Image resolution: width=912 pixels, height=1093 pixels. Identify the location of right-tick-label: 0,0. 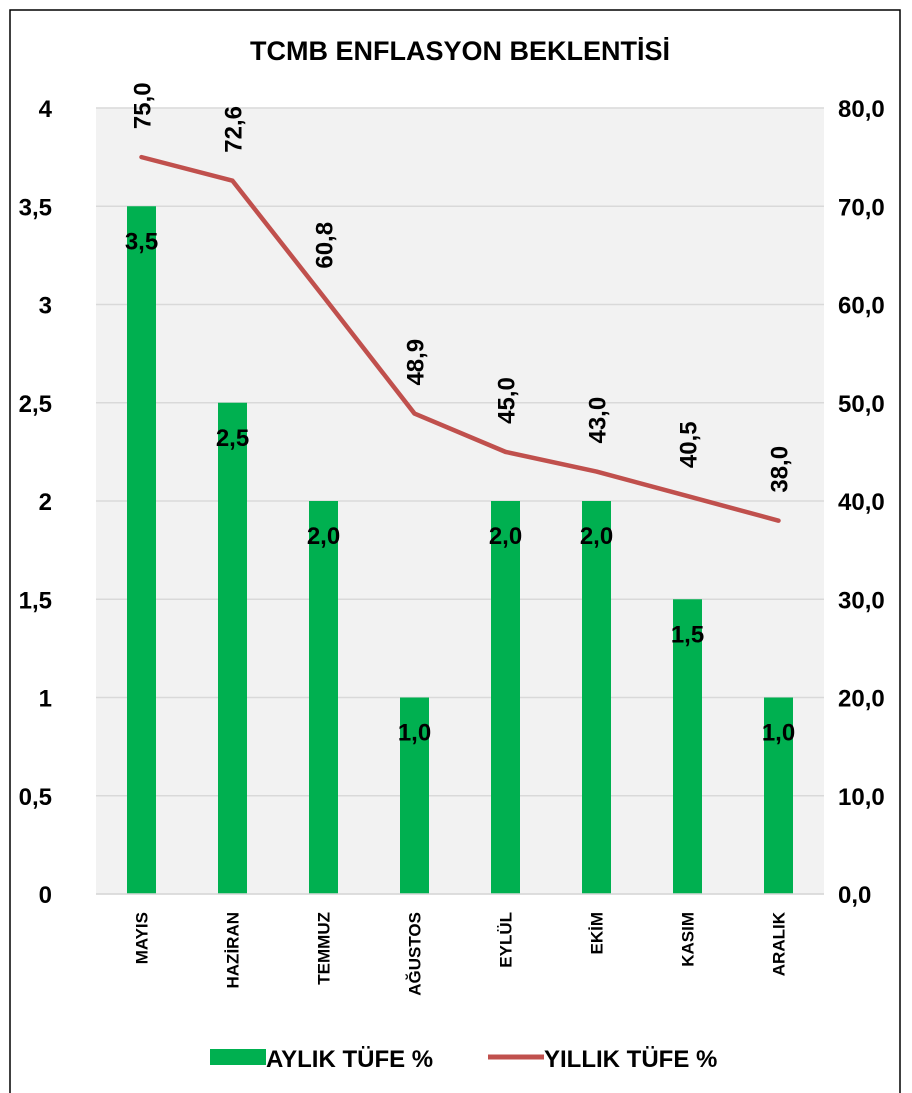
(854, 895).